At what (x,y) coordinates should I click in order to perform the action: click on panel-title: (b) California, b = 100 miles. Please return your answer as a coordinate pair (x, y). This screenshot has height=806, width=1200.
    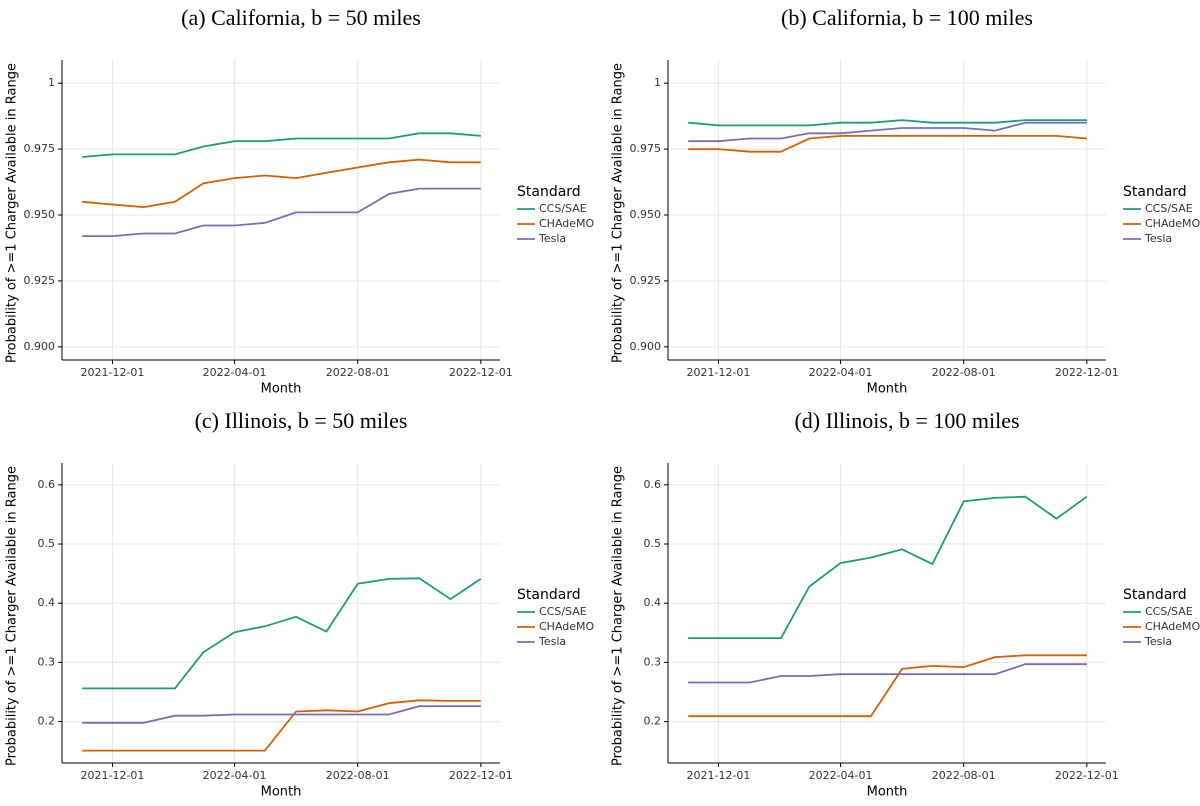
    Looking at the image, I should click on (907, 17).